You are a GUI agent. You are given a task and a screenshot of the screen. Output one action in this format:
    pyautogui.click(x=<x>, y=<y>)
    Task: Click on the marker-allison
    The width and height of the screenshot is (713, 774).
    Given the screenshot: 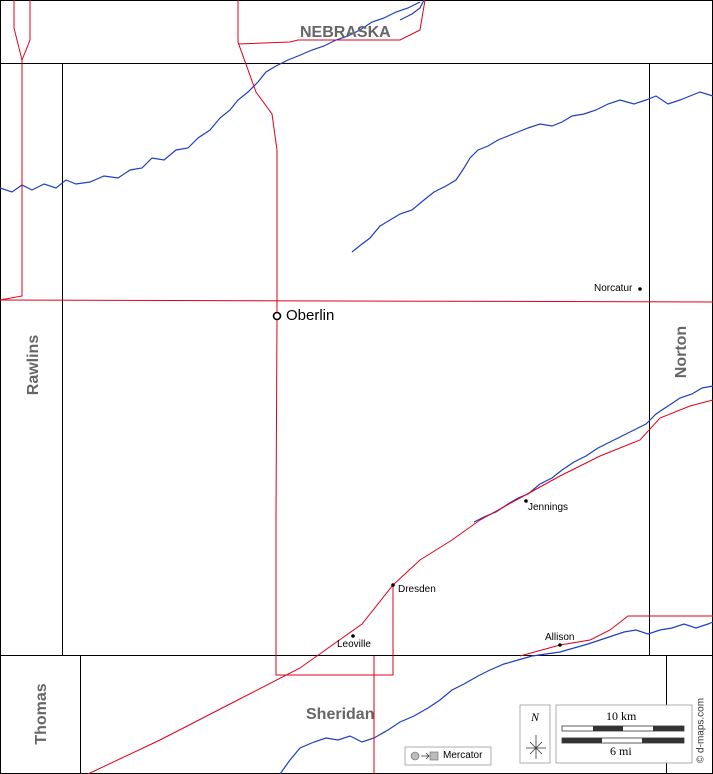 What is the action you would take?
    pyautogui.click(x=560, y=645)
    